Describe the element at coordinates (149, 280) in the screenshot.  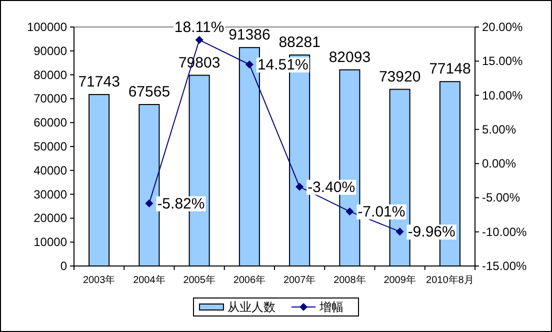
I see `x-tick-label: 2004年` at that location.